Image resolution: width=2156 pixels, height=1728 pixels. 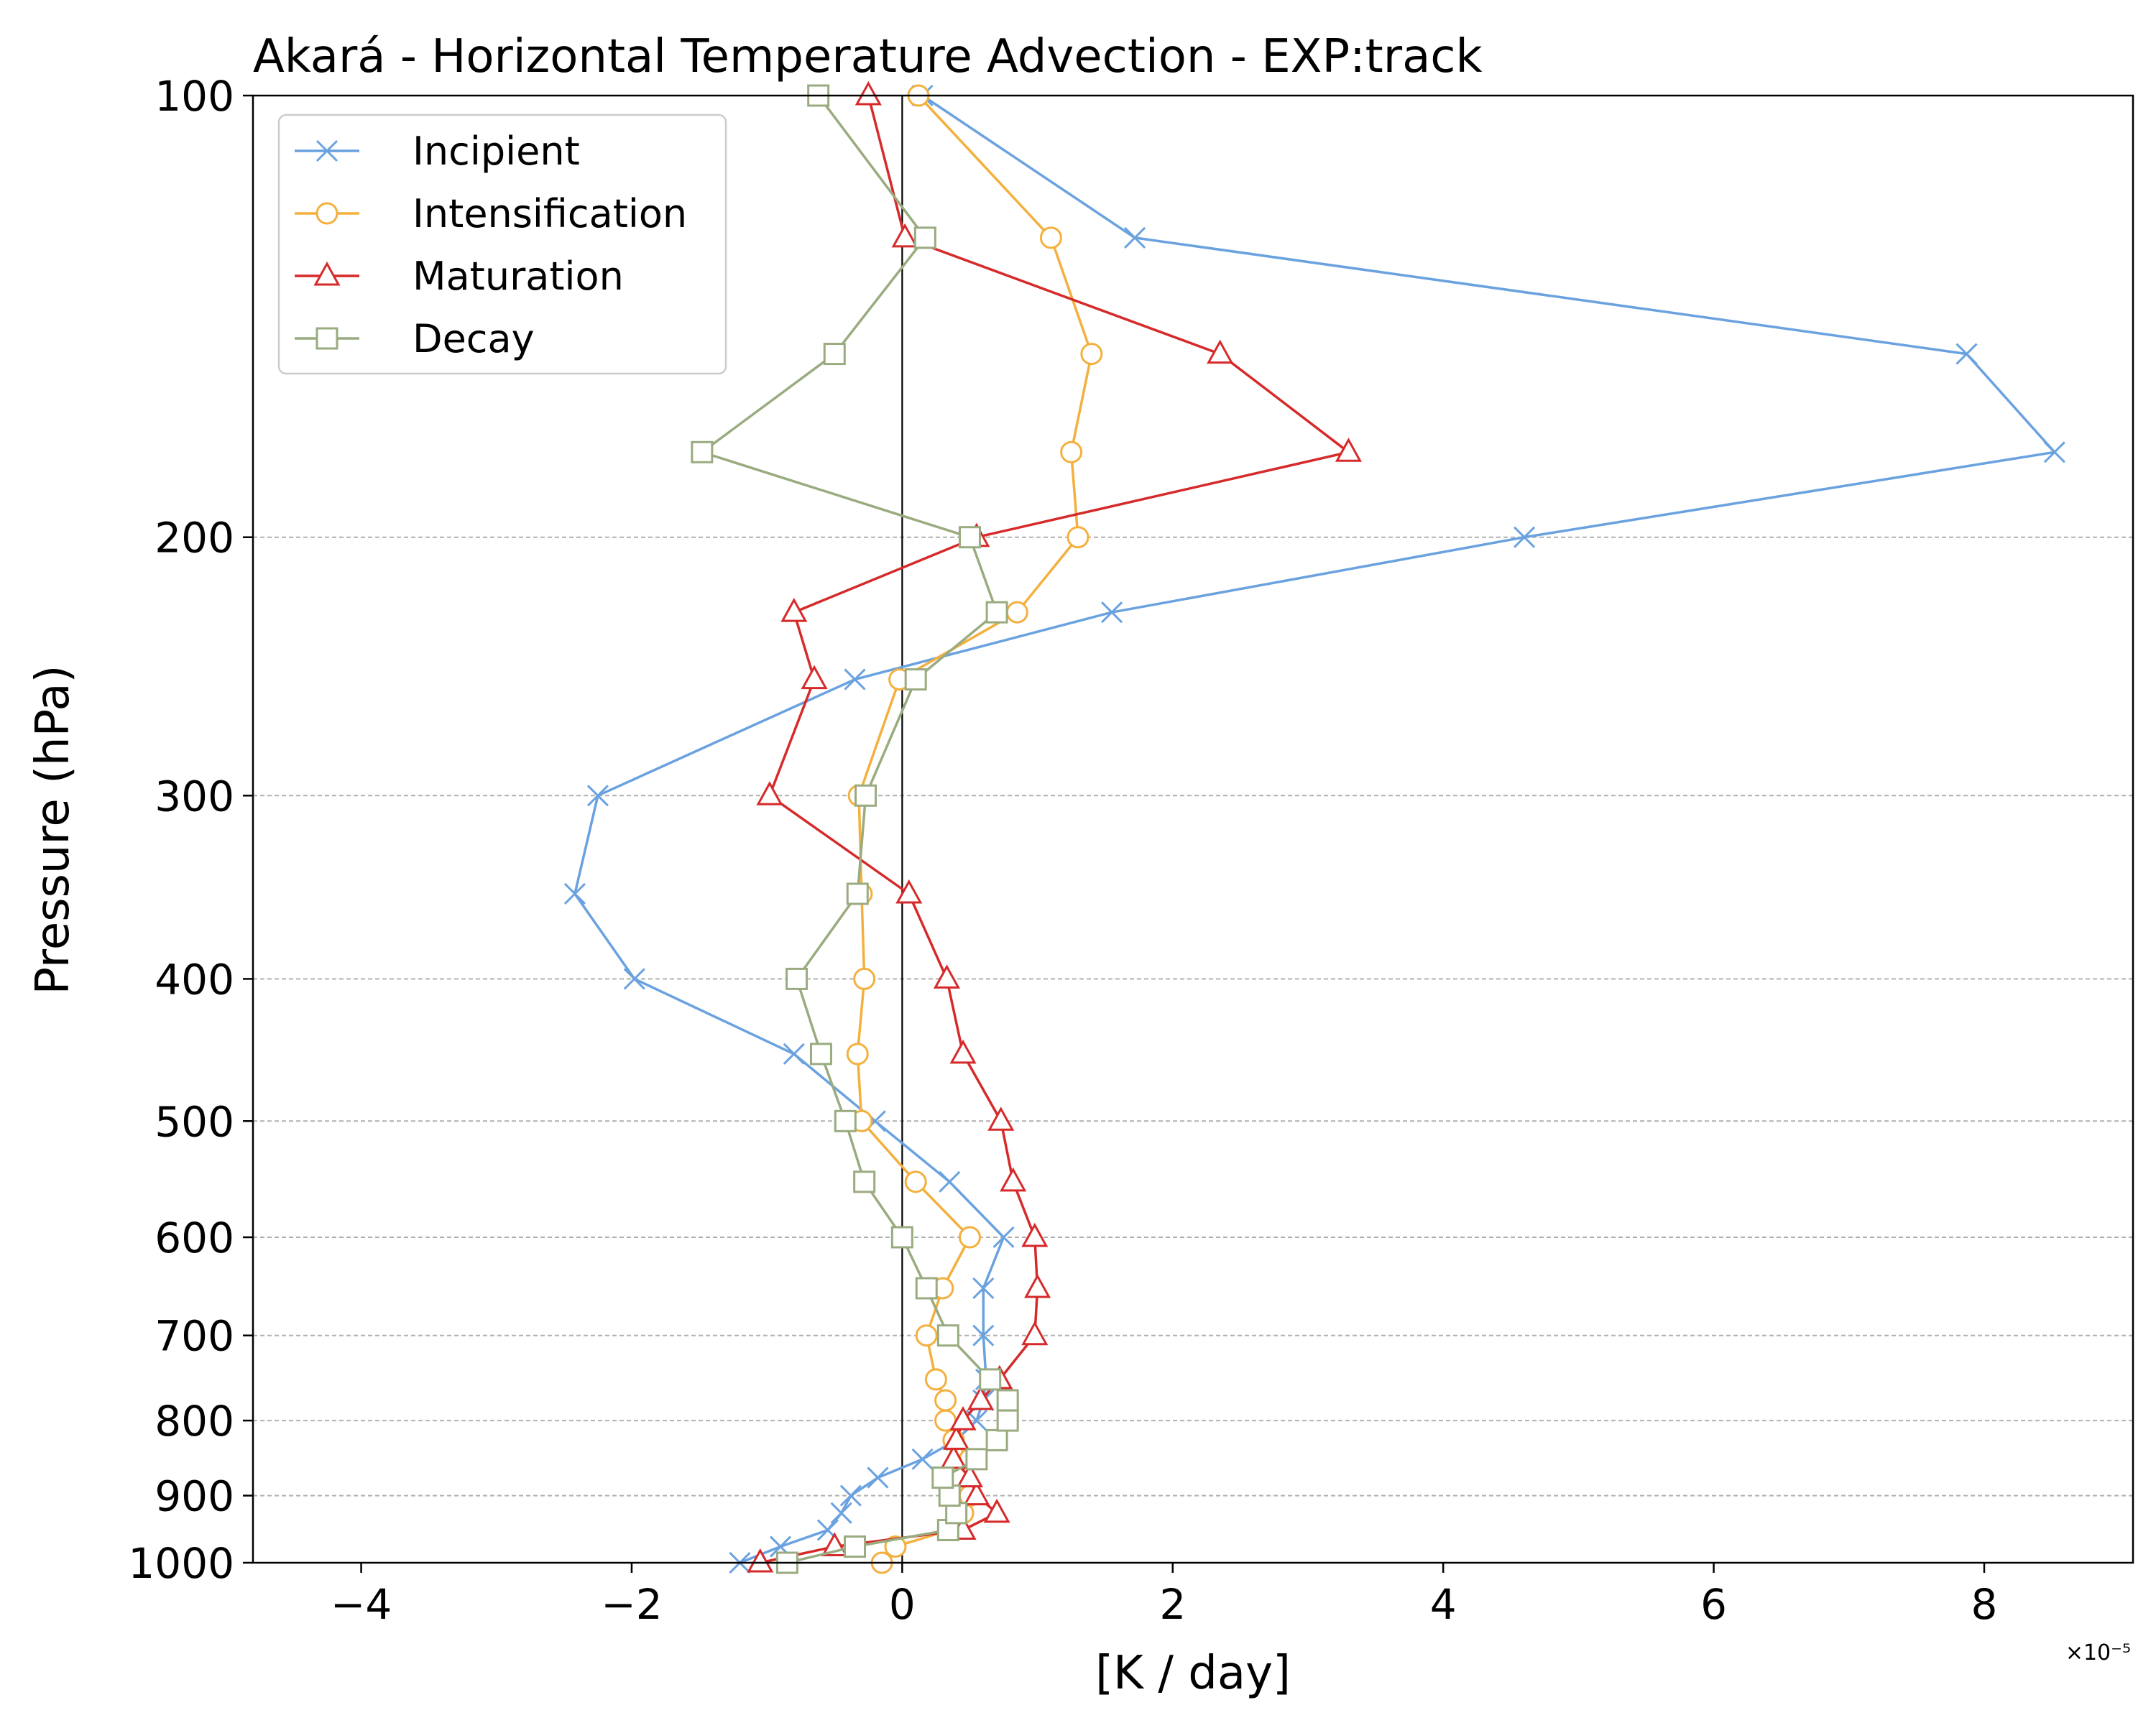 What do you see at coordinates (518, 276) in the screenshot?
I see `legend-label-maturation: Maturation` at bounding box center [518, 276].